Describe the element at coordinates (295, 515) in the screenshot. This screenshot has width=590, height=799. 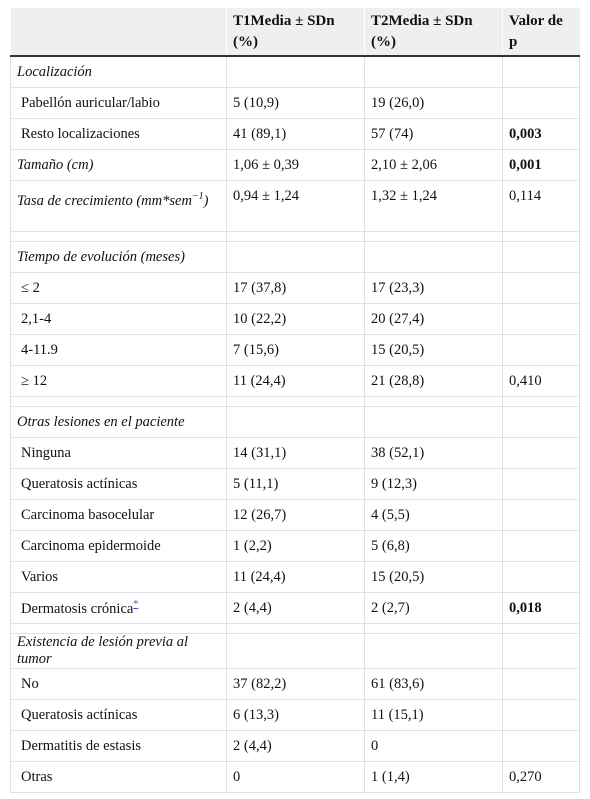
I see `data-row: Carcinoma basocelular 12 (26,7) 4 (5,5)` at that location.